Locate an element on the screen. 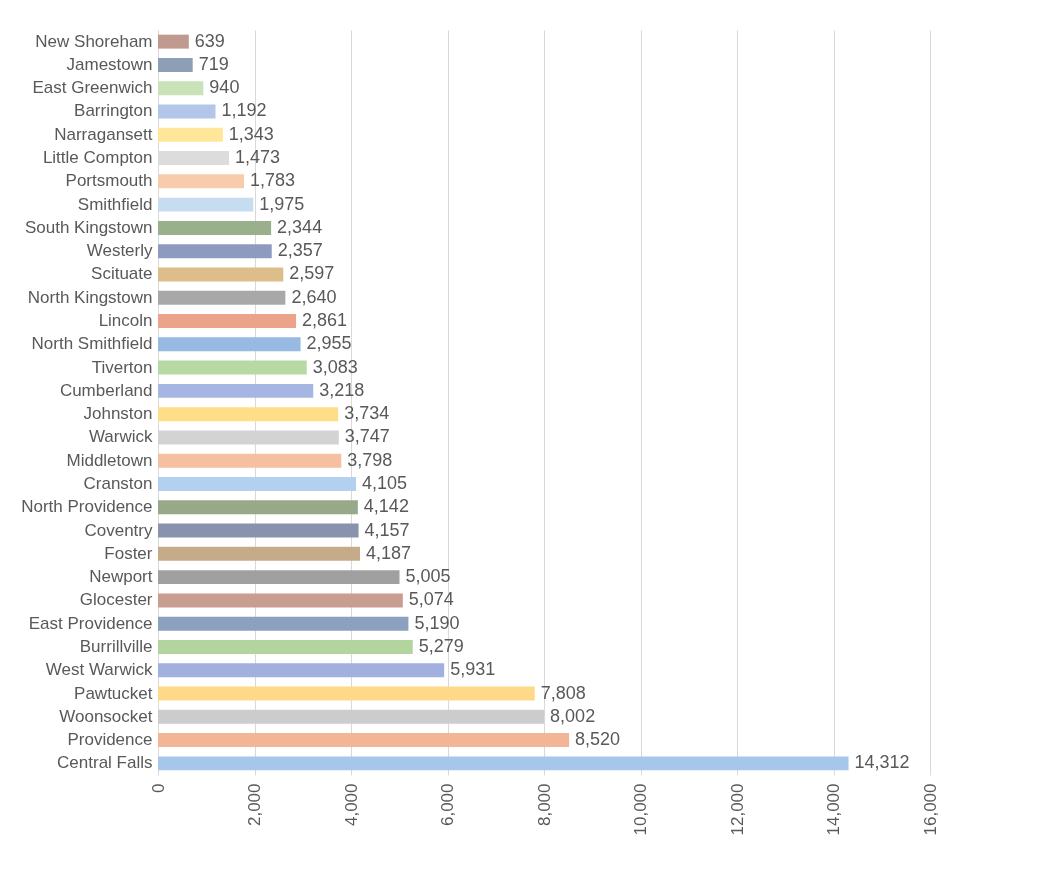  data-label: 1,192 is located at coordinates (244, 110).